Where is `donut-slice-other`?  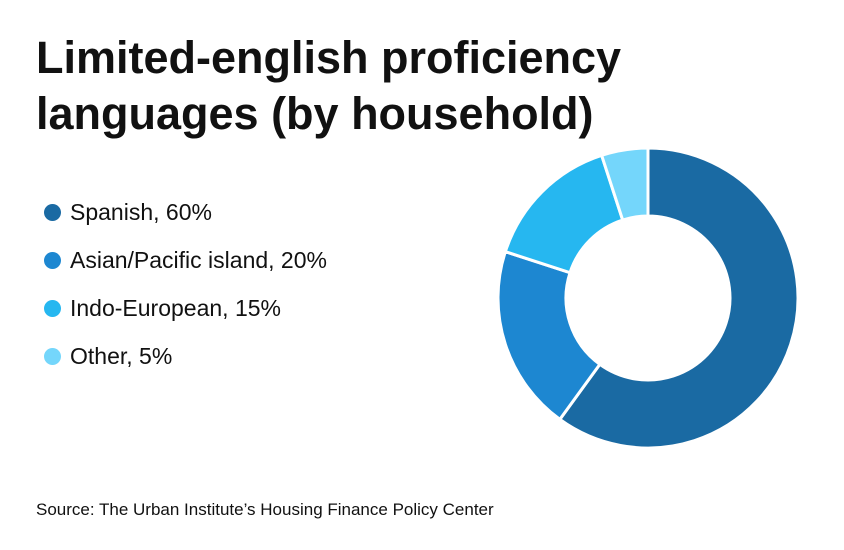
donut-slice-other is located at coordinates (624, 184).